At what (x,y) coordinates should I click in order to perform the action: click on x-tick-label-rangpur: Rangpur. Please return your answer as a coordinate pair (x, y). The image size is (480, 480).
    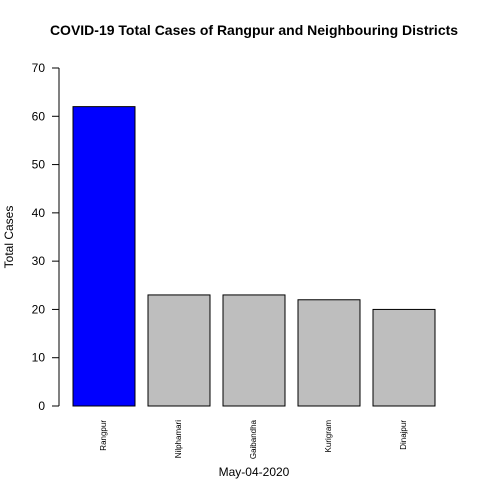
    Looking at the image, I should click on (103, 435).